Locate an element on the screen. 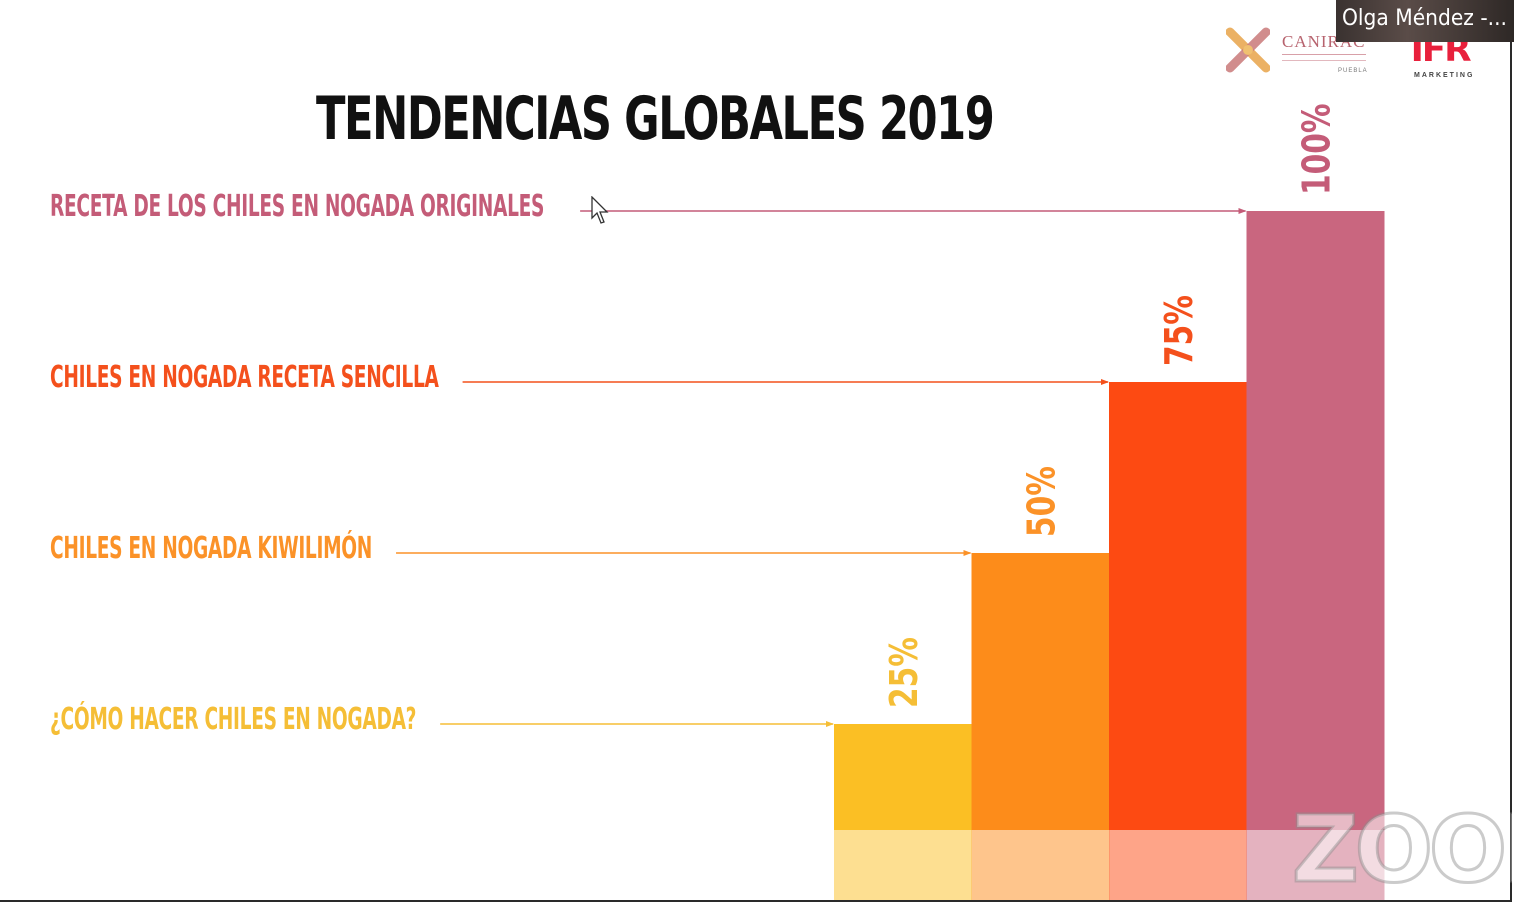  data-label-25pct: 25% is located at coordinates (904, 672).